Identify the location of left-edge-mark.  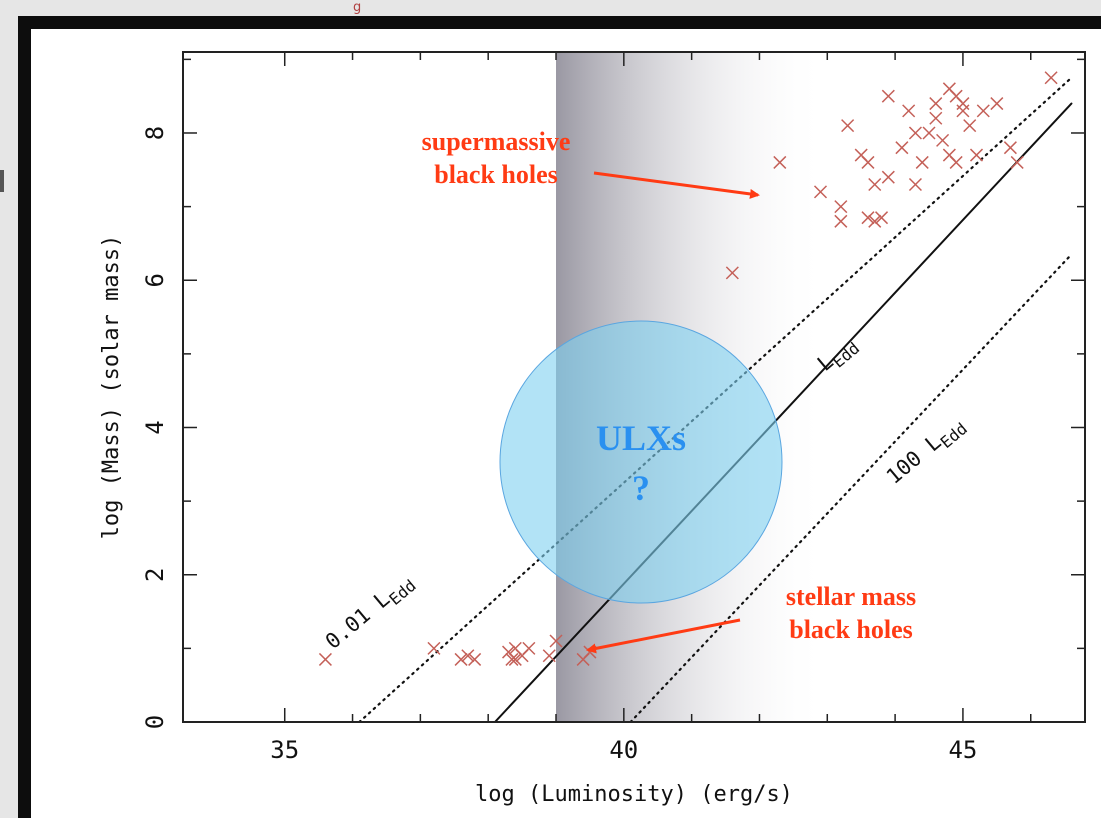
(2, 181).